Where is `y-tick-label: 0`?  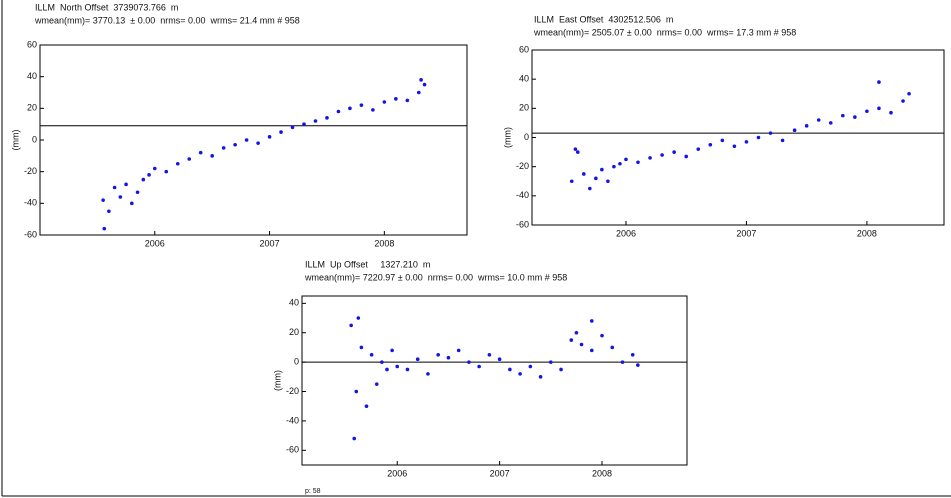 y-tick-label: 0 is located at coordinates (526, 137).